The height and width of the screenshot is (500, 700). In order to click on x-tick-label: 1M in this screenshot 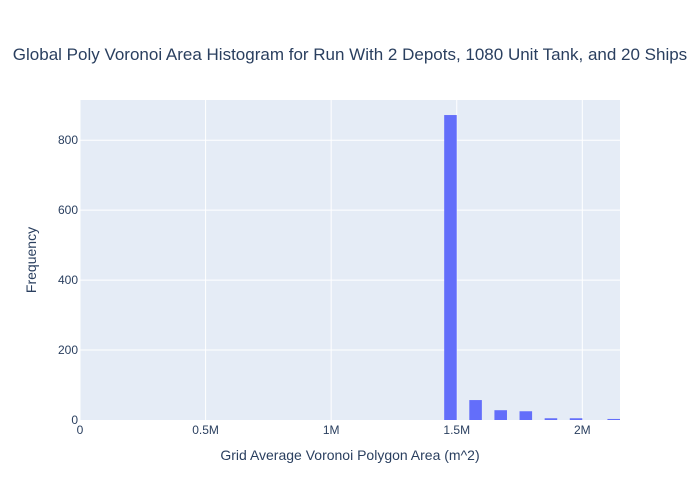, I will do `click(331, 430)`.